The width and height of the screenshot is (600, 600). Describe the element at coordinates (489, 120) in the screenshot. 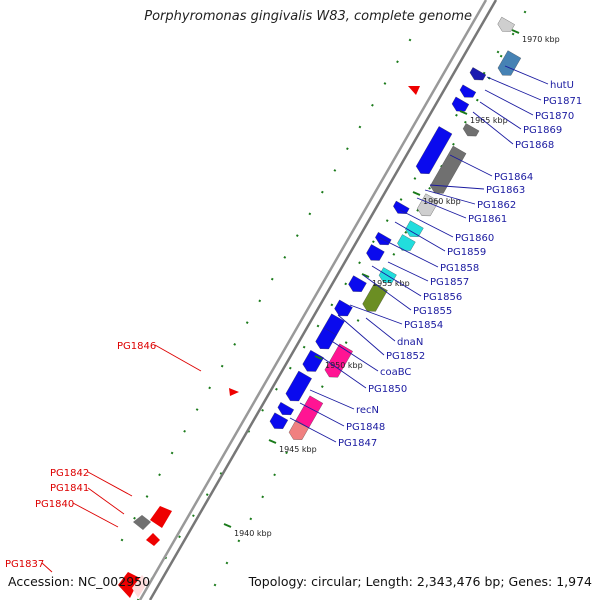

I see `kbp-label: 1965 kbp` at that location.